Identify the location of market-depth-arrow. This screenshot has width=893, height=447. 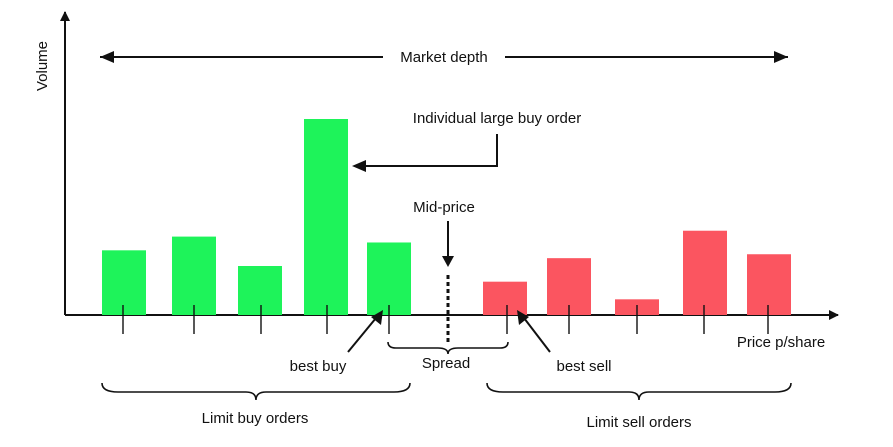
(444, 57).